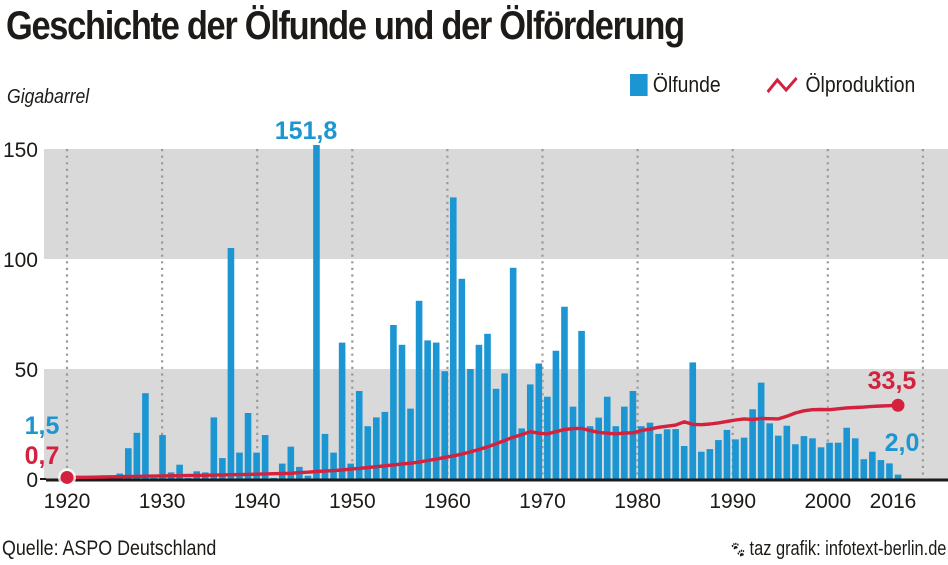 This screenshot has height=565, width=948. What do you see at coordinates (667, 454) in the screenshot?
I see `bar-1989` at bounding box center [667, 454].